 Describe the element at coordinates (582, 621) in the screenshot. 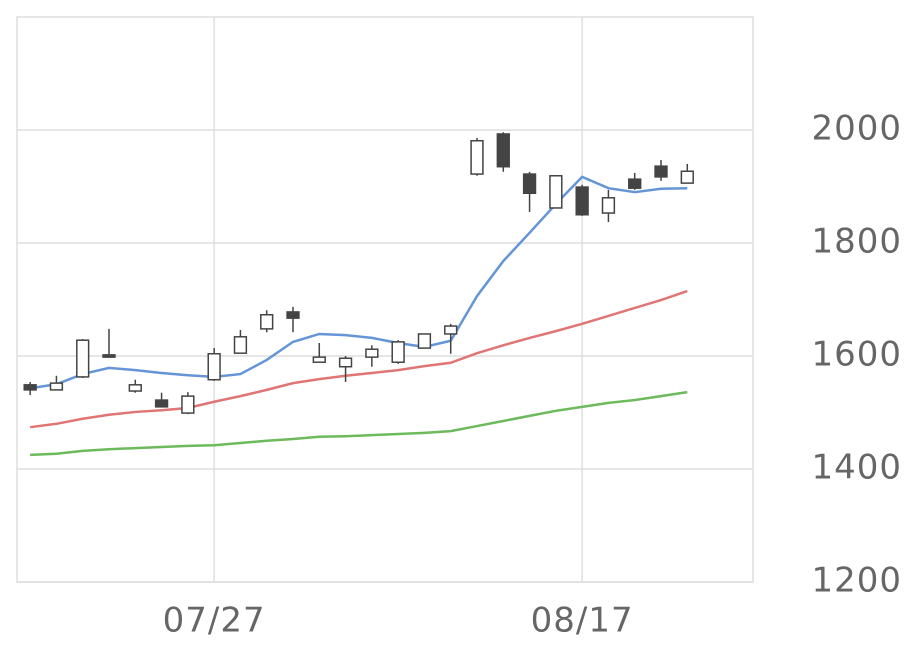

I see `x-tick-label: 08/17` at that location.